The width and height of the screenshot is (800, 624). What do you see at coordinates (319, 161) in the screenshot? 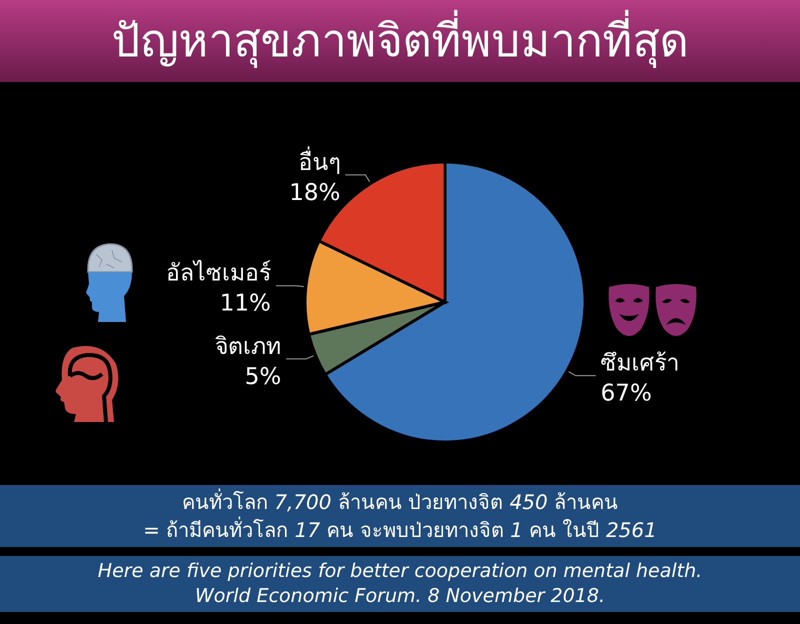
I see `slice-label: อื่นๆ` at bounding box center [319, 161].